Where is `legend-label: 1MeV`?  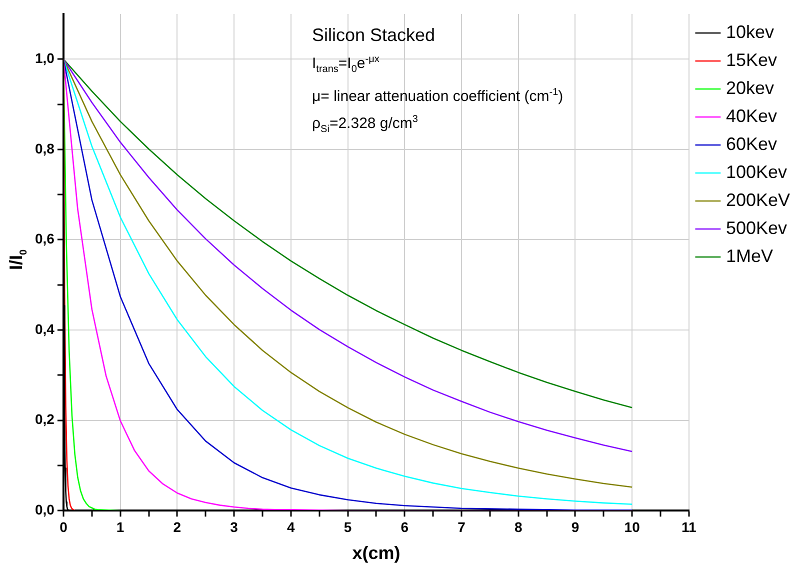 legend-label: 1MeV is located at coordinates (749, 256).